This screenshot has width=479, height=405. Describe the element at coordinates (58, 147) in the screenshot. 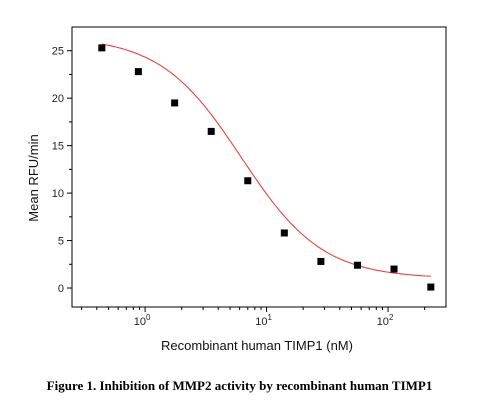

I see `y-tick-label: 15` at that location.